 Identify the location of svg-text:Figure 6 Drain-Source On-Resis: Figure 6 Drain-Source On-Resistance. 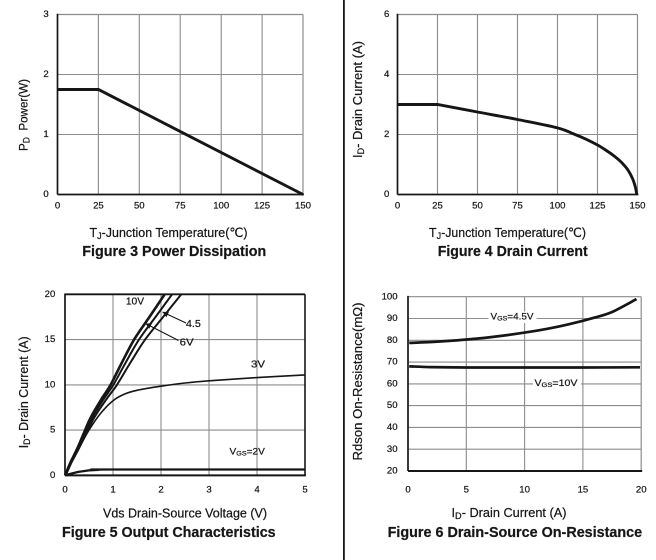
(515, 533).